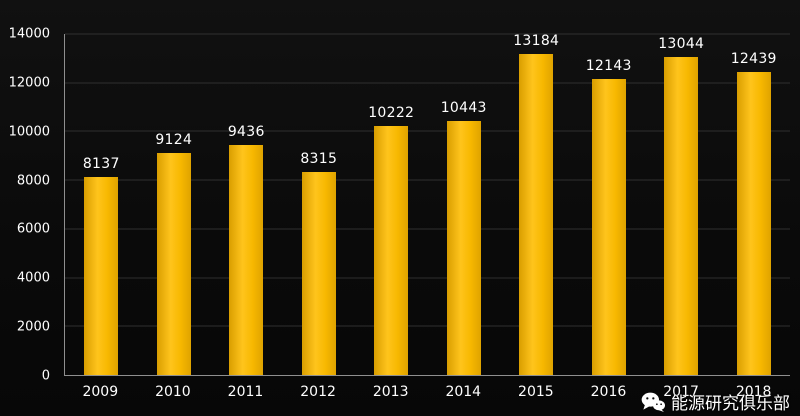  I want to click on bar-value-label: 13184, so click(536, 40).